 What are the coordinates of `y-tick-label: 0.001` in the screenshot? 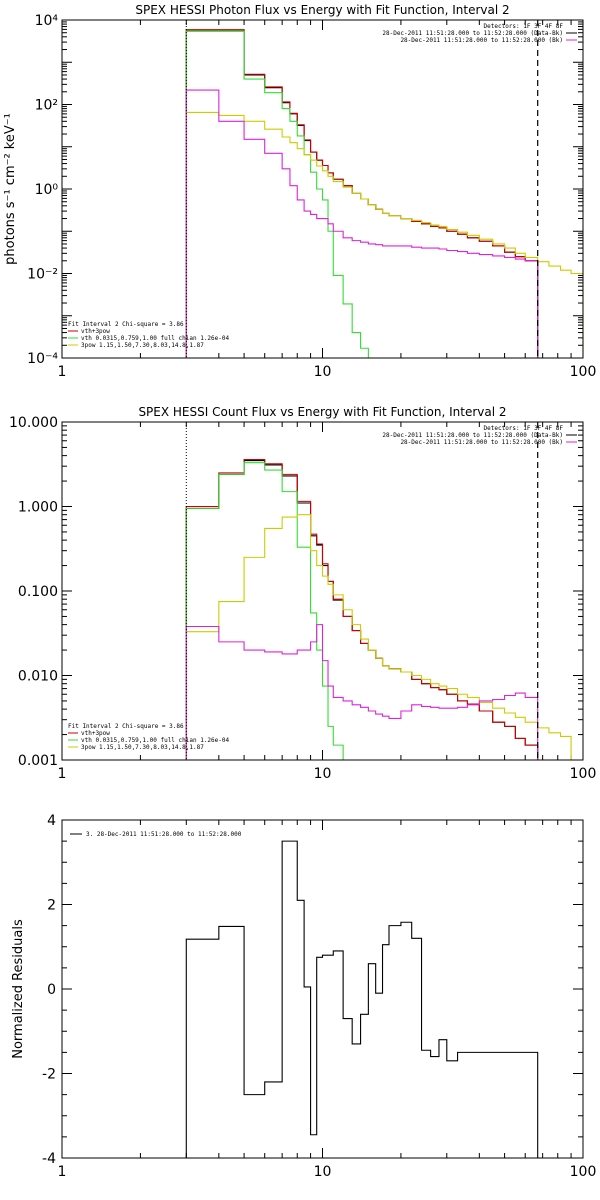 It's located at (38, 761).